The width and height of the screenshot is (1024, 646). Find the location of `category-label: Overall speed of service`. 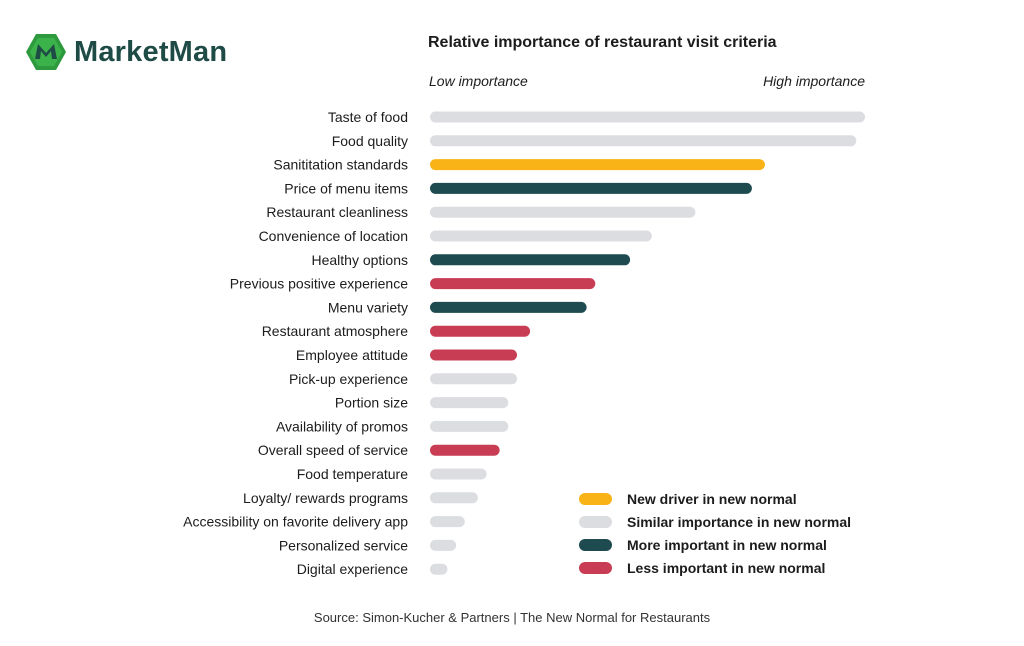

category-label: Overall speed of service is located at coordinates (333, 450).